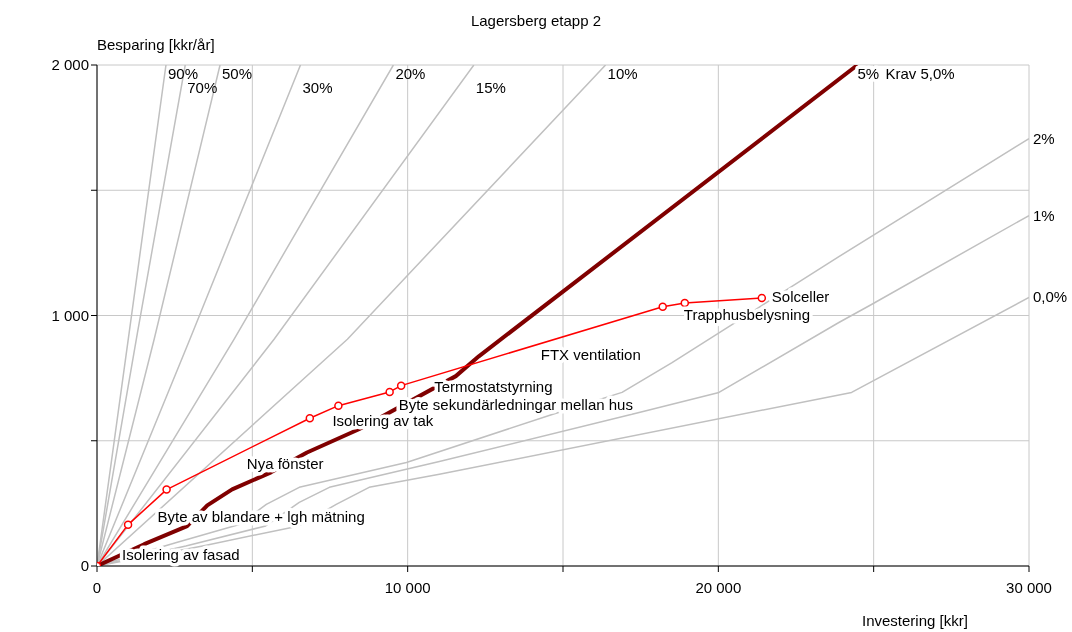  What do you see at coordinates (407, 587) in the screenshot?
I see `x-tick-label: 10 000` at bounding box center [407, 587].